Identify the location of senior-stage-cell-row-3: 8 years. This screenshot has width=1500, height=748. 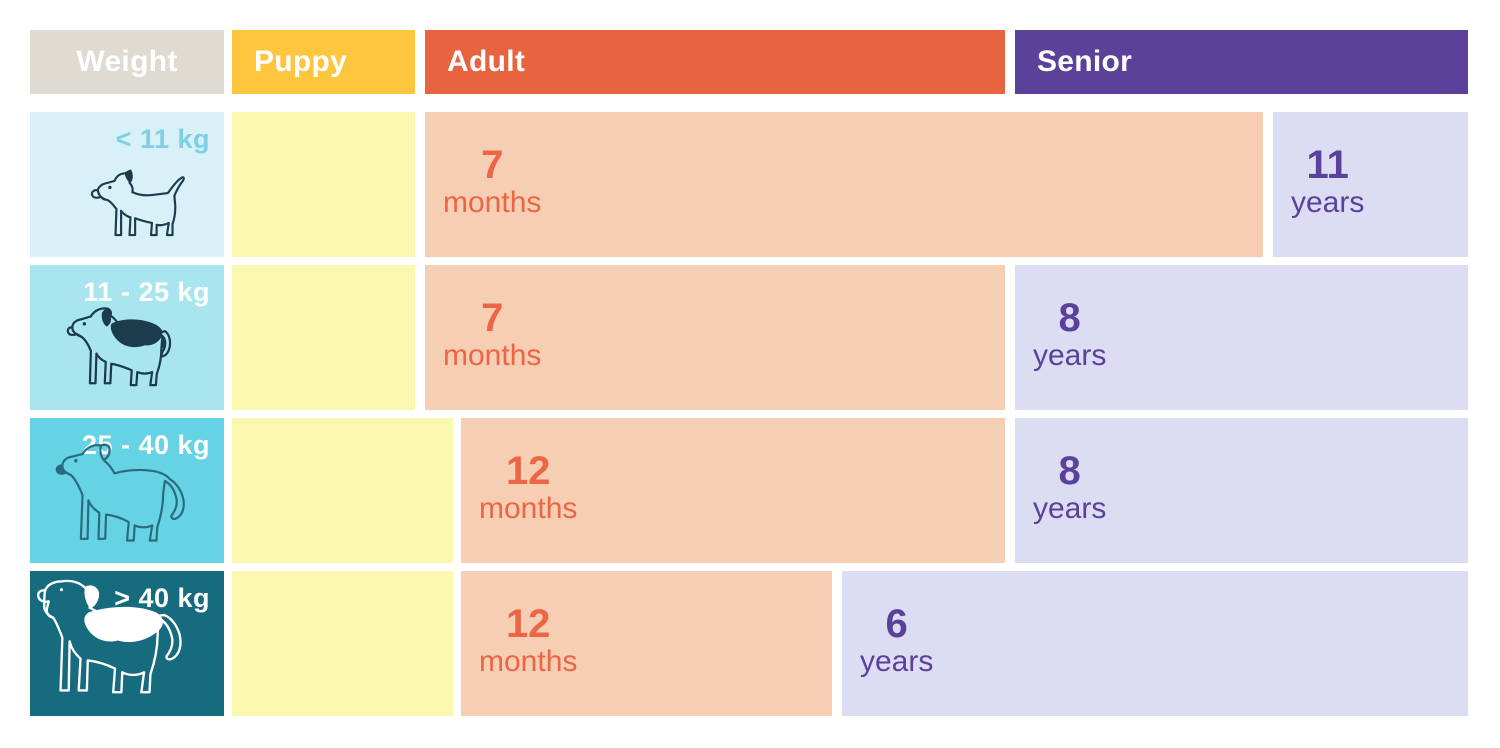
(1241, 490).